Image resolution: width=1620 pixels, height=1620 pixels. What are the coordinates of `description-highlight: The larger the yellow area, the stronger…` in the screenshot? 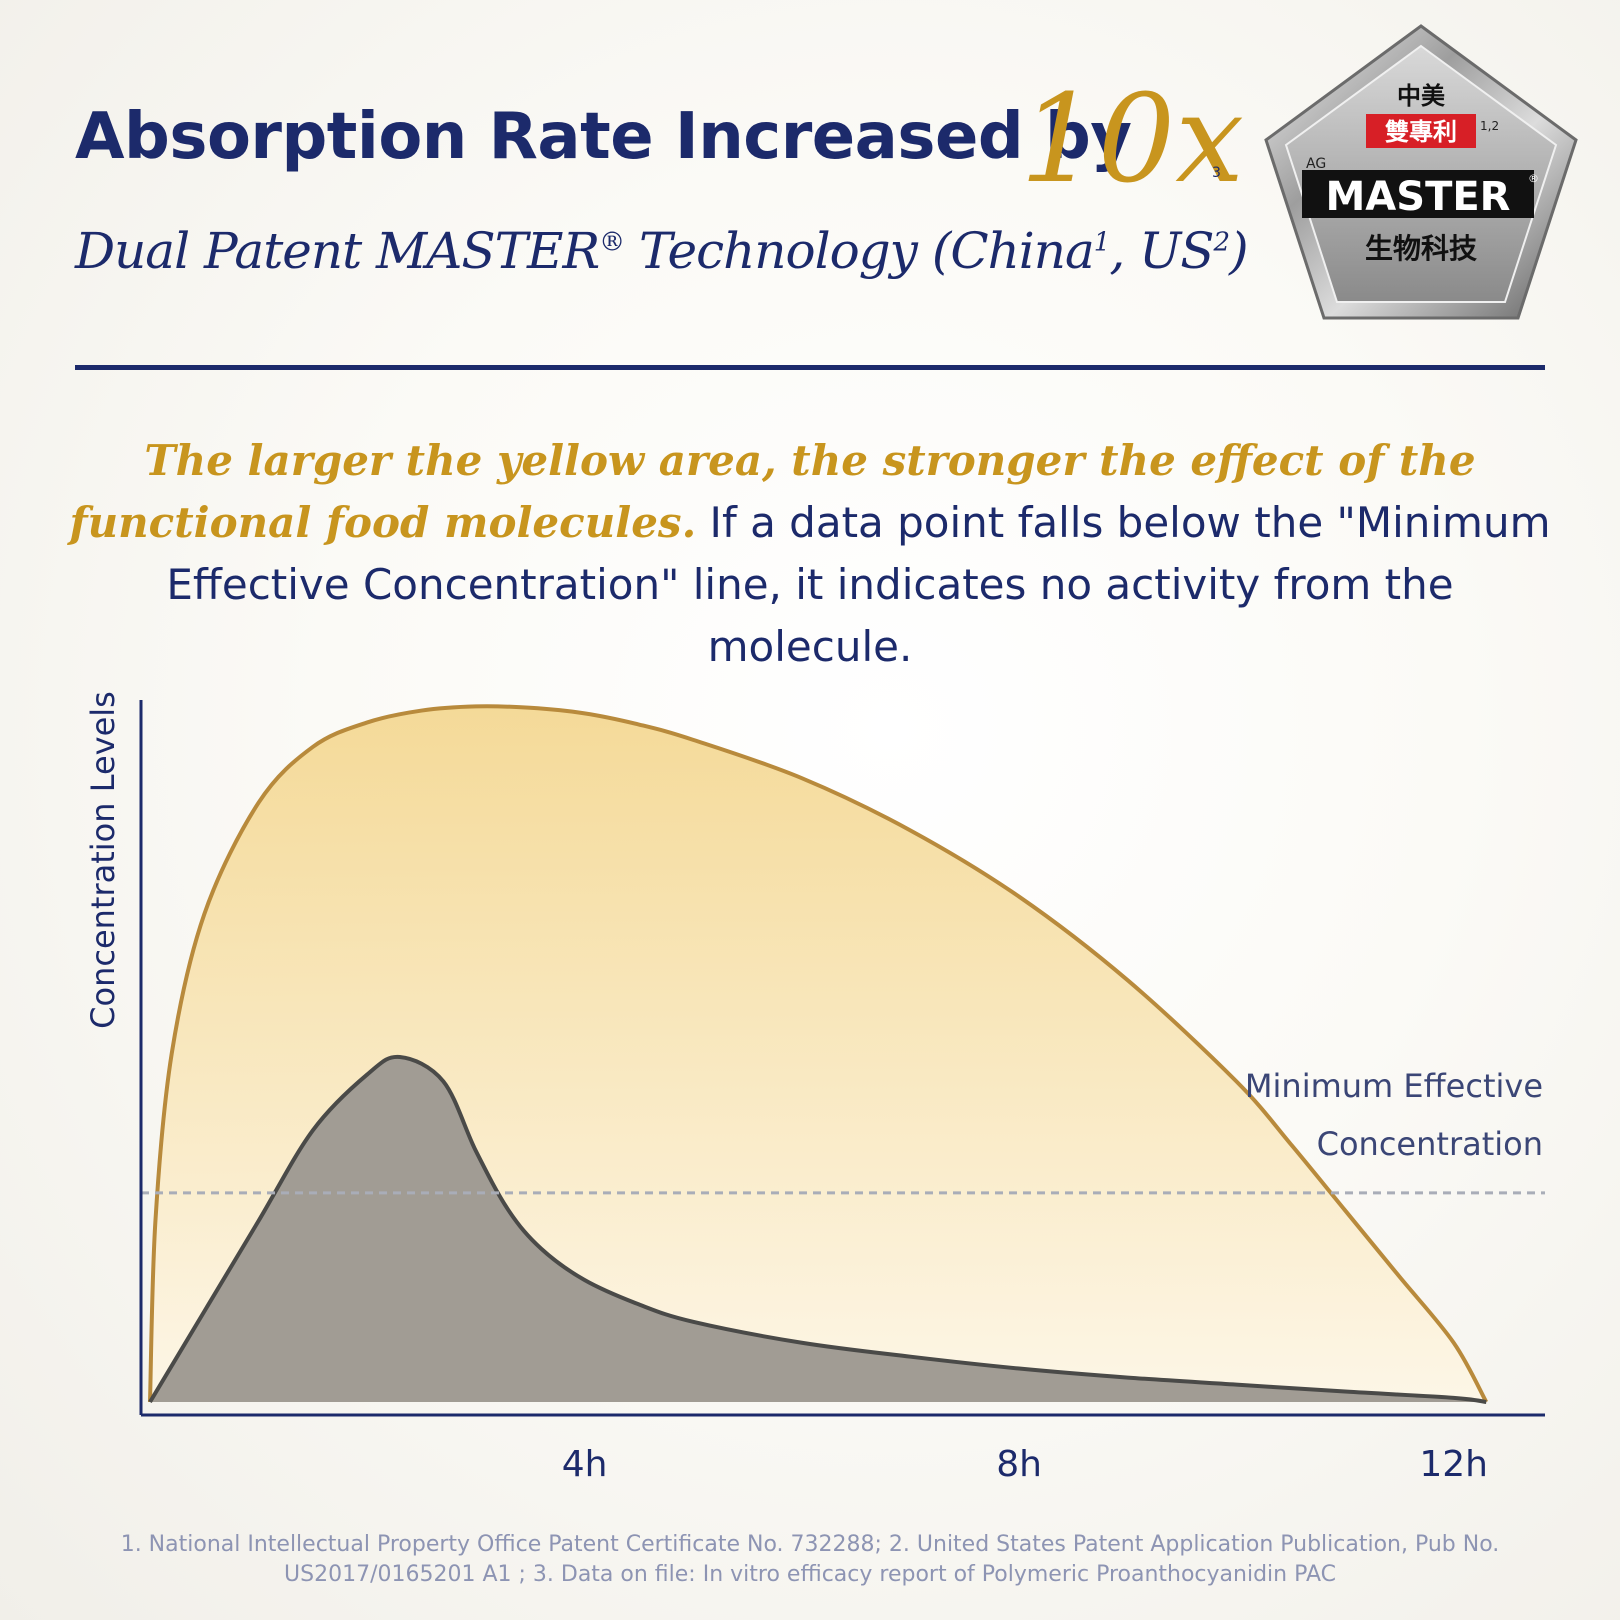 It's located at (772, 491).